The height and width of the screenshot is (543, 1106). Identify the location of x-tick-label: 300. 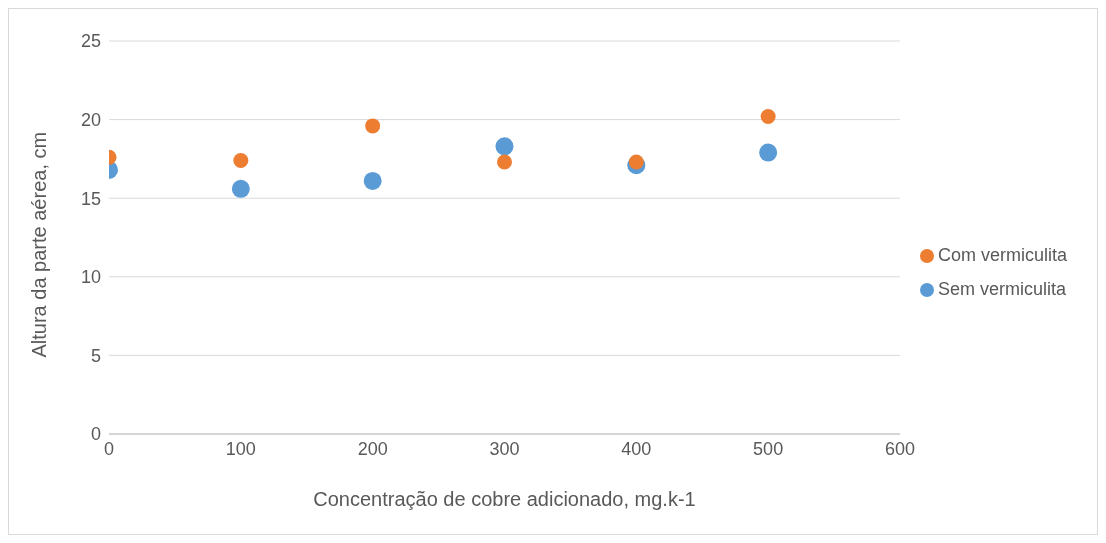
(504, 448).